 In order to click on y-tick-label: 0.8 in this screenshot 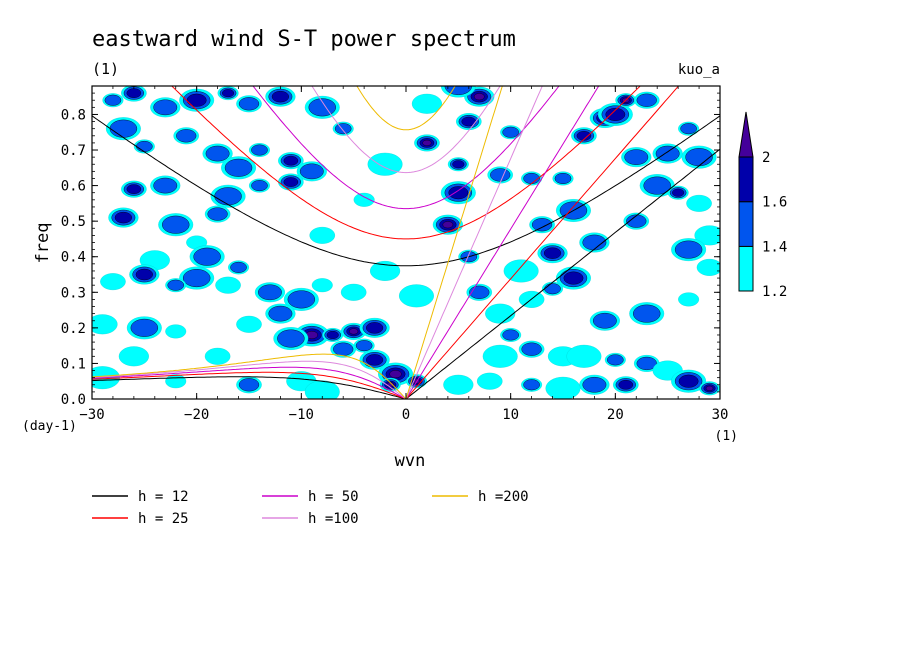, I will do `click(73, 115)`.